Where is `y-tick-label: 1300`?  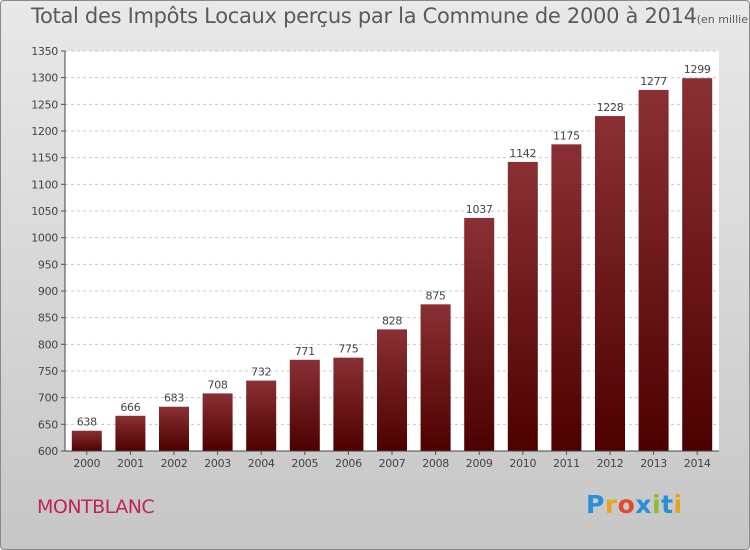
y-tick-label: 1300 is located at coordinates (44, 78).